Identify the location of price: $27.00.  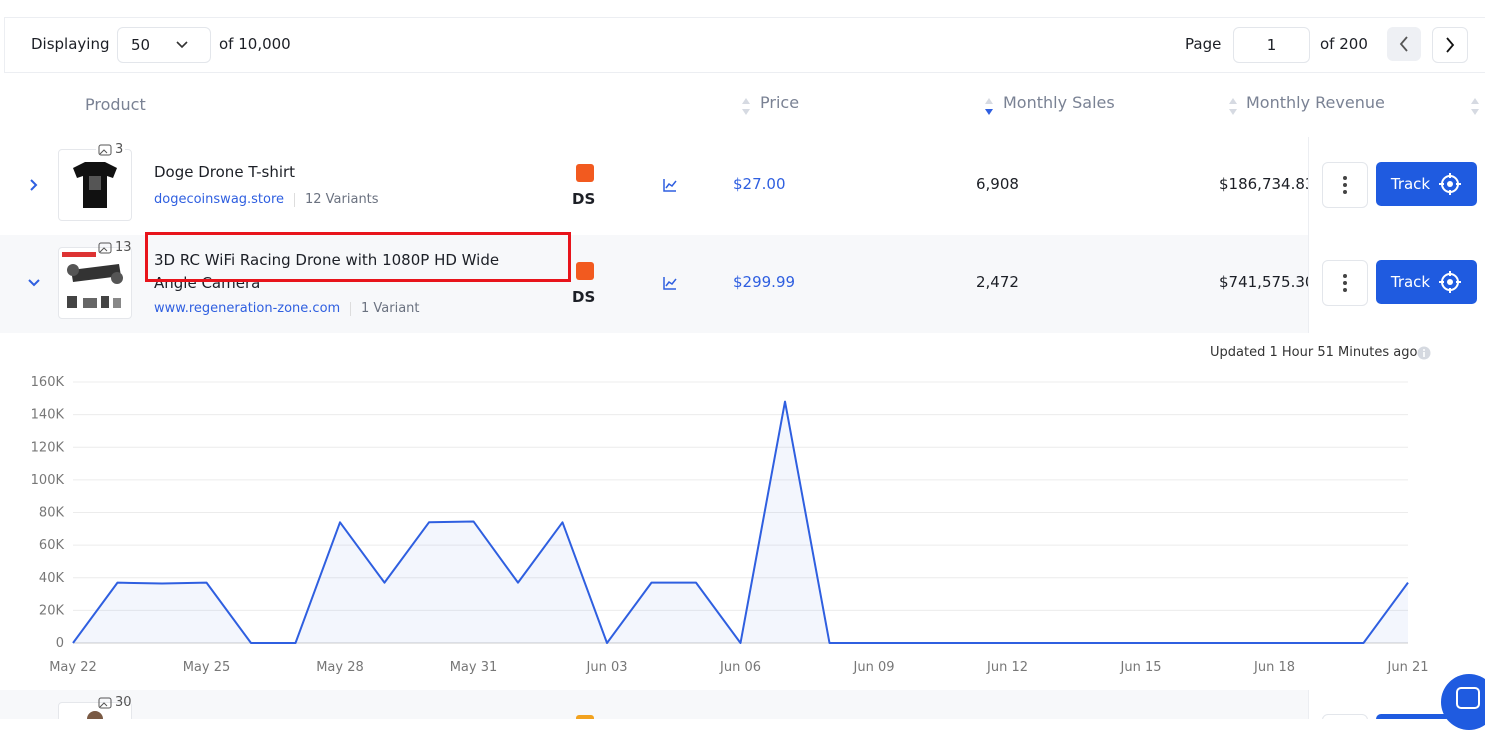
(759, 184).